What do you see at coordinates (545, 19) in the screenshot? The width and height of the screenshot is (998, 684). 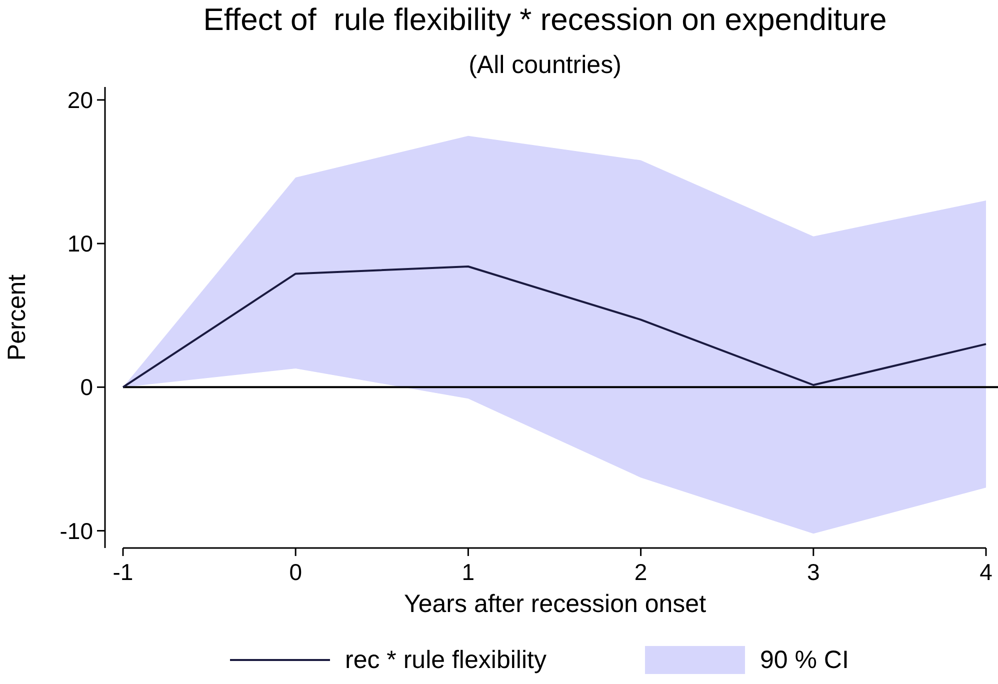 I see `chart-title: Effect of rule flexibility * recession on expenditure` at bounding box center [545, 19].